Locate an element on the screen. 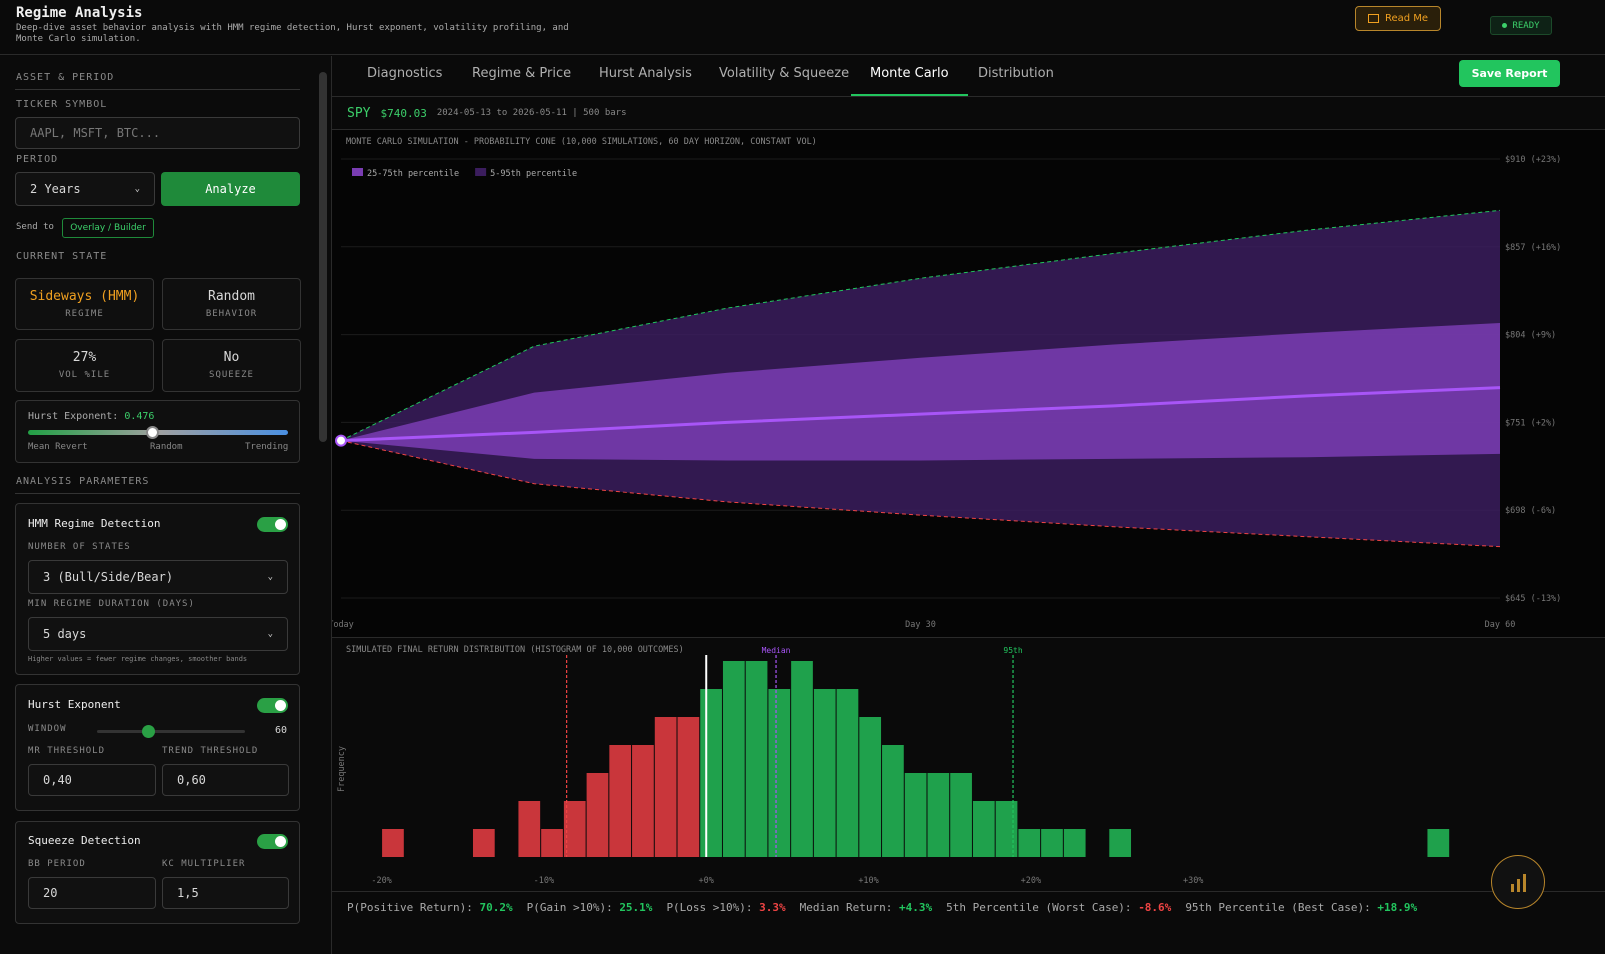 The height and width of the screenshot is (954, 1605). tab: Diagnostics is located at coordinates (405, 73).